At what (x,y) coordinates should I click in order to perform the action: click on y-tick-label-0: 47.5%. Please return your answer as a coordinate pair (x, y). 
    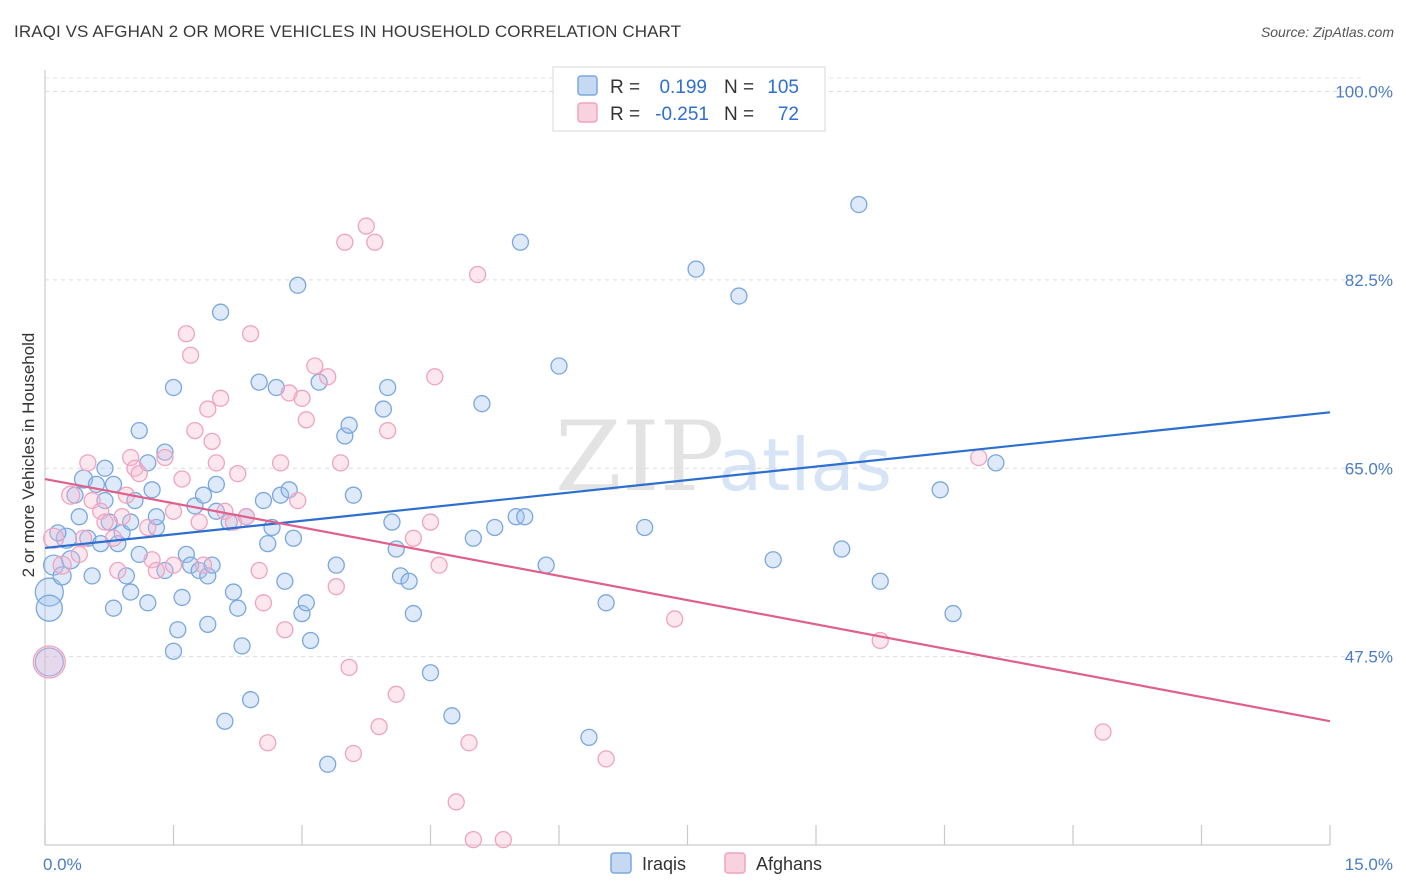
    Looking at the image, I should click on (1369, 657).